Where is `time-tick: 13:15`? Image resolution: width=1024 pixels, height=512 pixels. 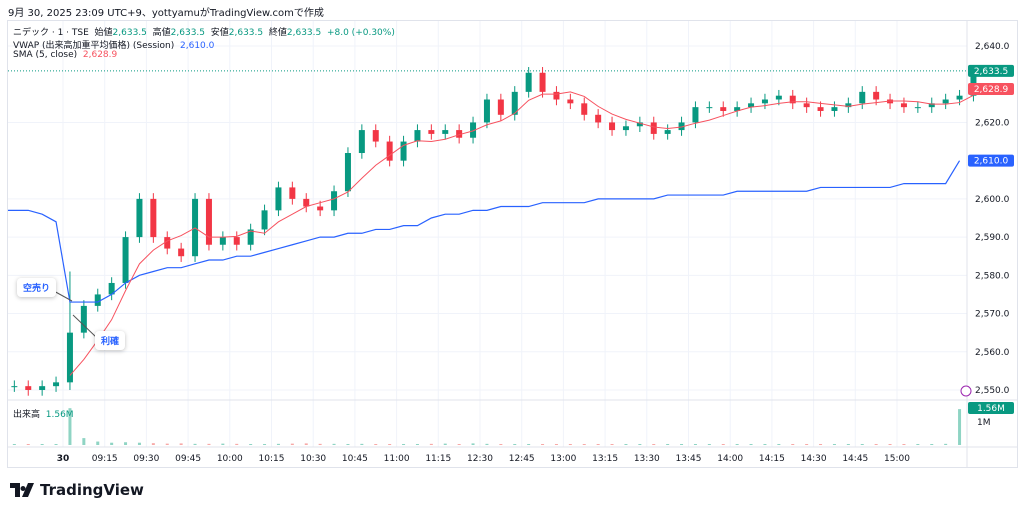 time-tick: 13:15 is located at coordinates (605, 459).